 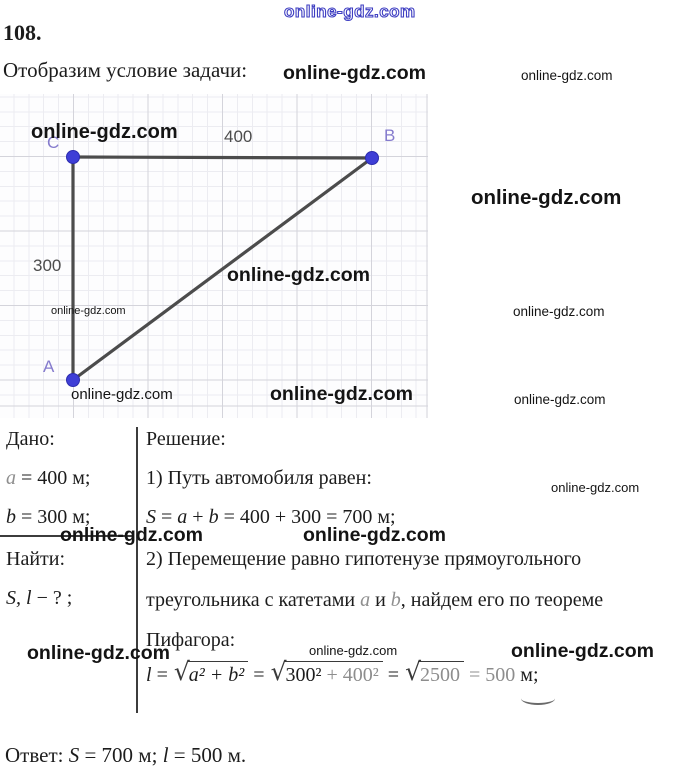 I want to click on radicand-2500: 2500, so click(x=441, y=674).